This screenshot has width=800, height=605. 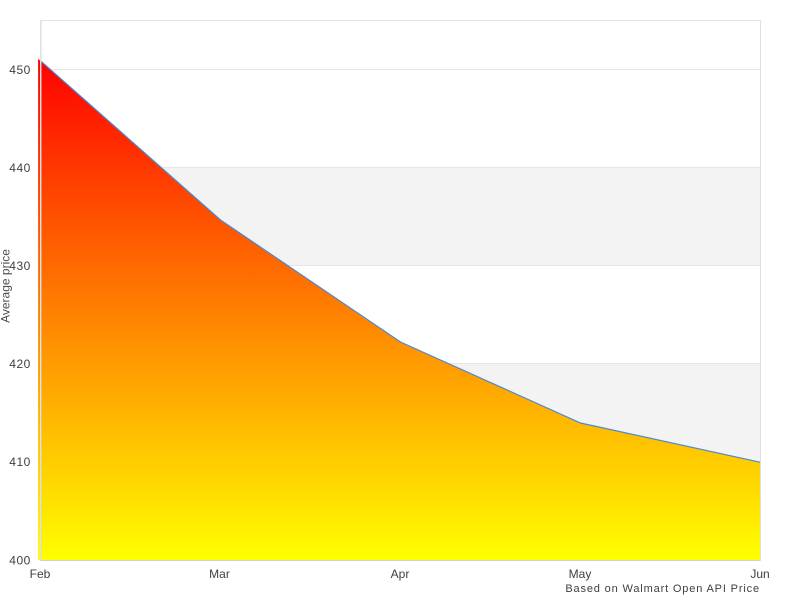 What do you see at coordinates (580, 574) in the screenshot?
I see `svg-text: May` at bounding box center [580, 574].